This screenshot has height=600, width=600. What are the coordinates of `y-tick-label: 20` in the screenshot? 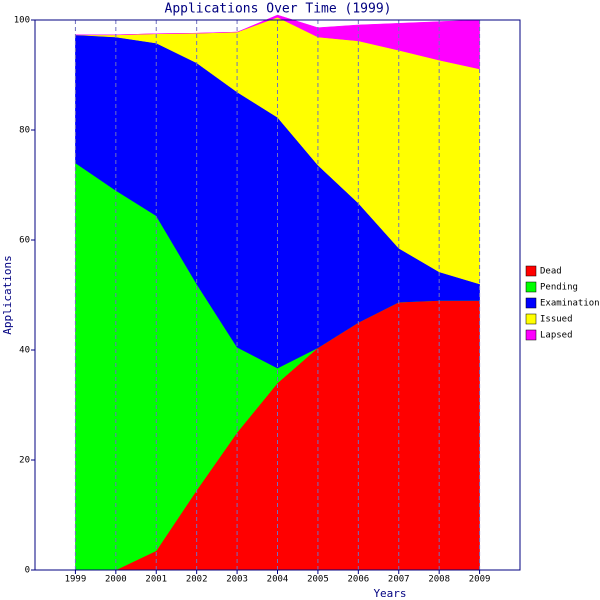 It's located at (24, 461).